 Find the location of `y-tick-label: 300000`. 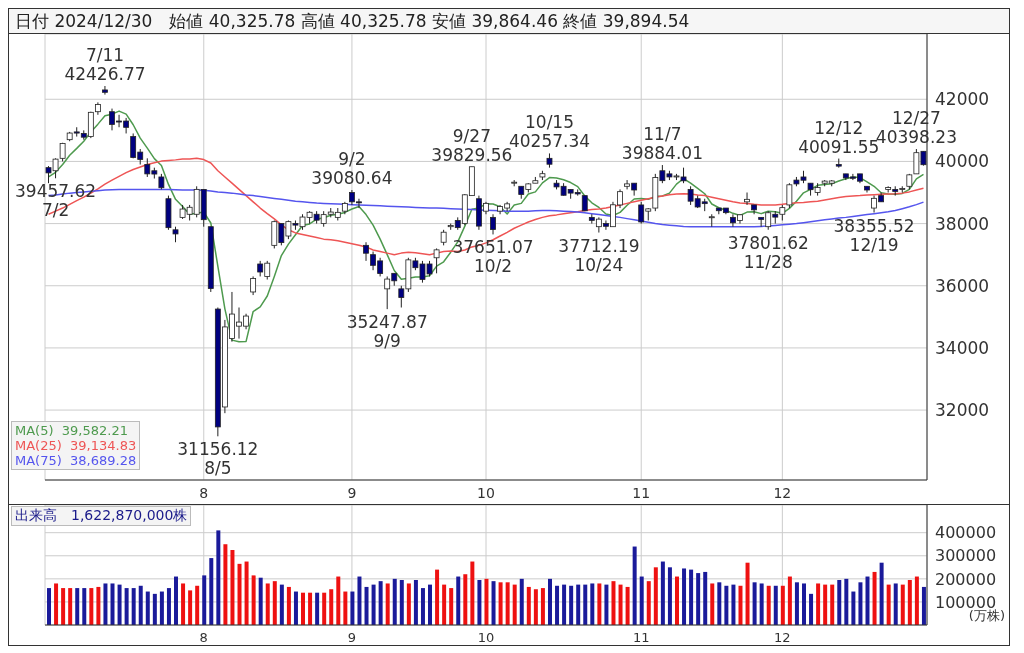

y-tick-label: 300000 is located at coordinates (966, 556).